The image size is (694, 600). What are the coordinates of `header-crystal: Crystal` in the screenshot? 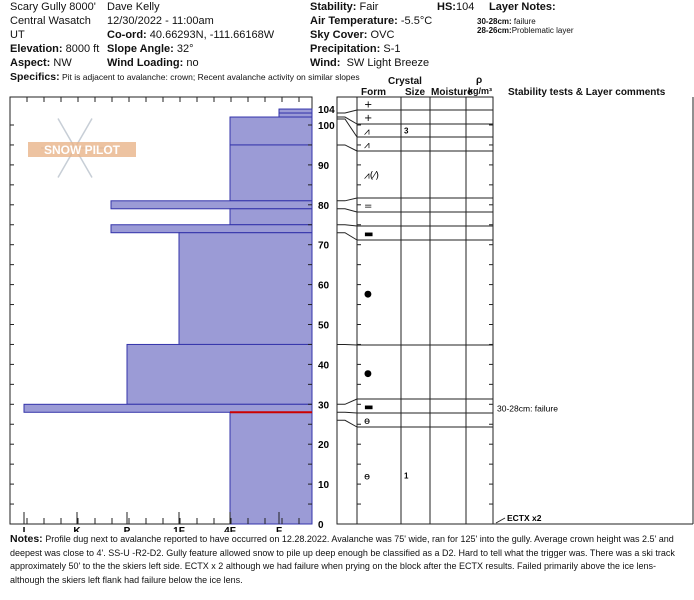 It's located at (405, 81).